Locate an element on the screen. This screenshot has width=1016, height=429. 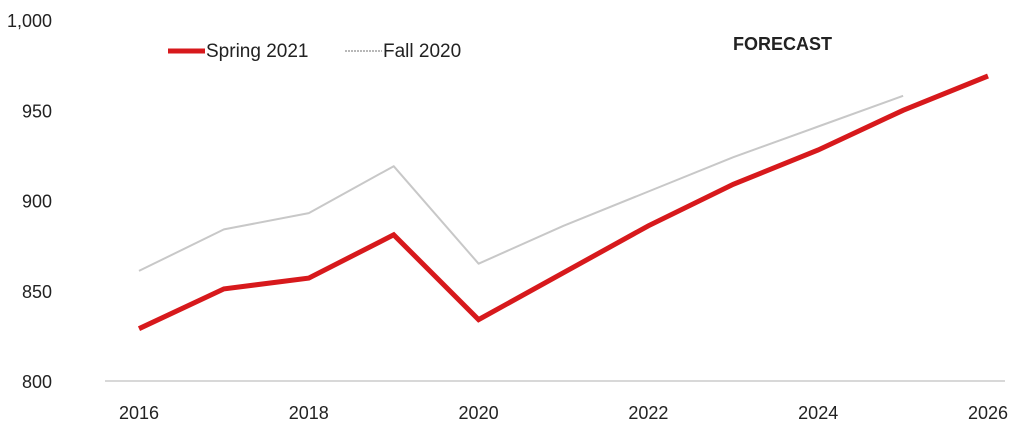
legend: Spring 2021 Fall 2020 is located at coordinates (314, 51).